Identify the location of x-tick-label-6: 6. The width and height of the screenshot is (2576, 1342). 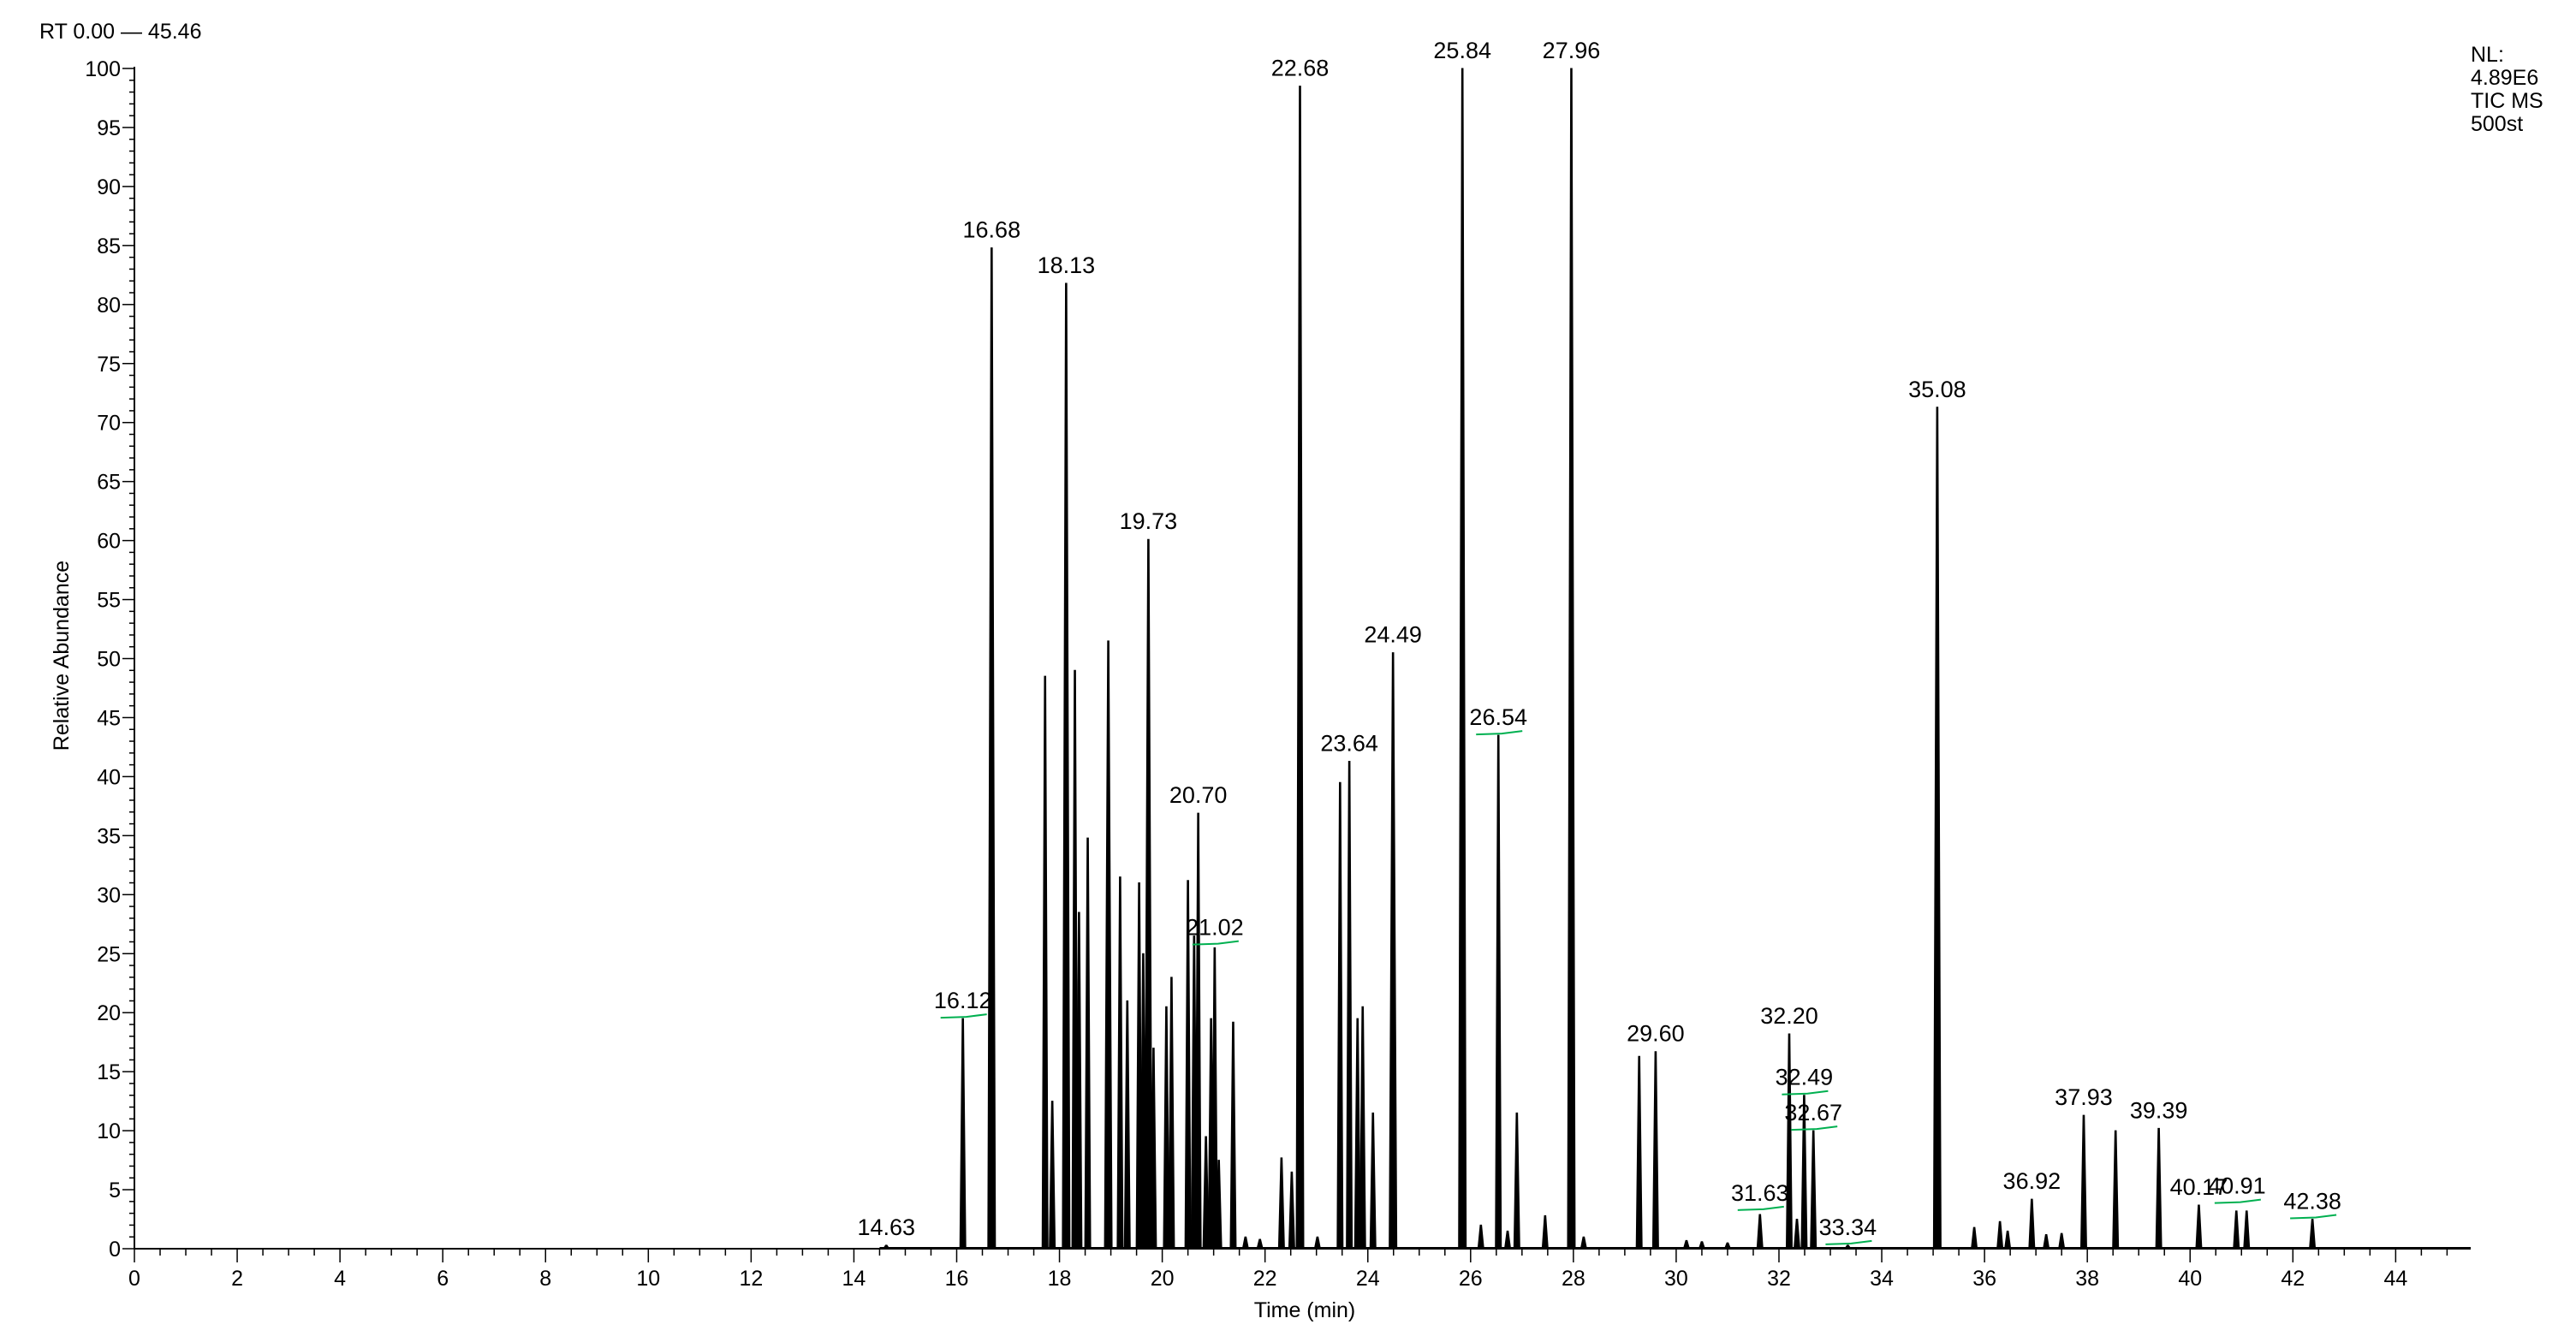
(443, 1279).